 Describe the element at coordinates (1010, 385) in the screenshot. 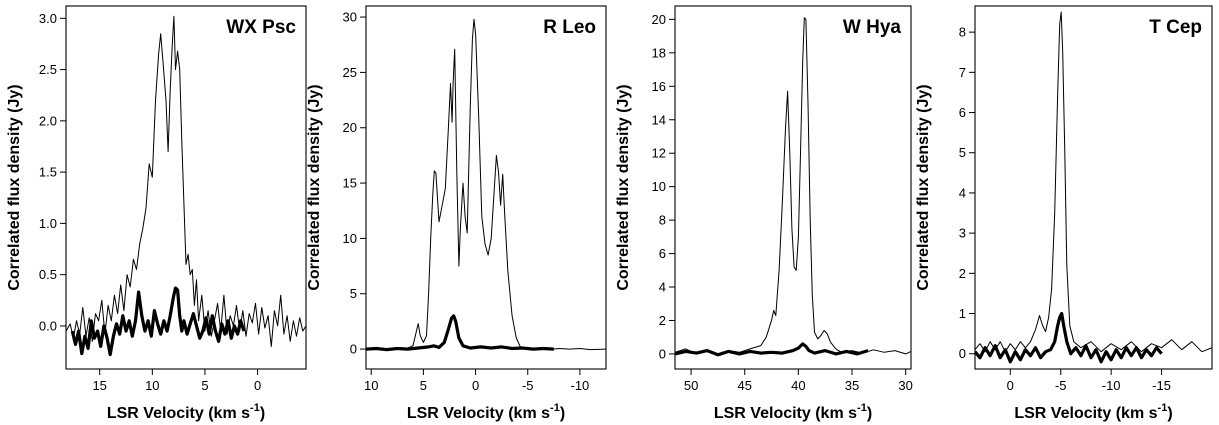

I see `t-cep-x-tick-label: 0` at that location.